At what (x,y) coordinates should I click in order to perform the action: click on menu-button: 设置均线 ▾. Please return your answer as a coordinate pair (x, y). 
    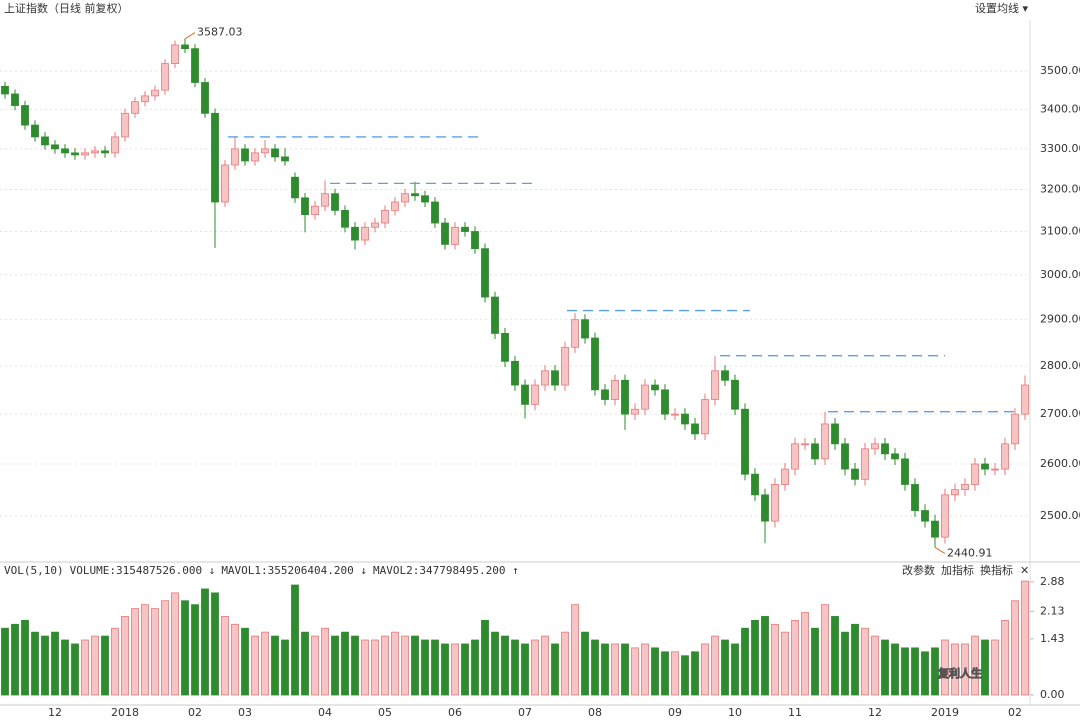
    Looking at the image, I should click on (1001, 8).